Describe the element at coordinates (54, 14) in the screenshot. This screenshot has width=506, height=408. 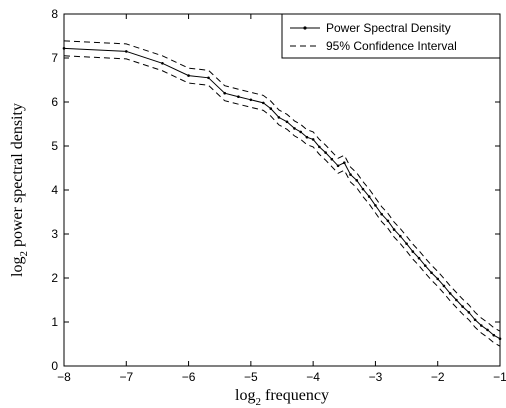
I see `y-tick-label: 8` at that location.